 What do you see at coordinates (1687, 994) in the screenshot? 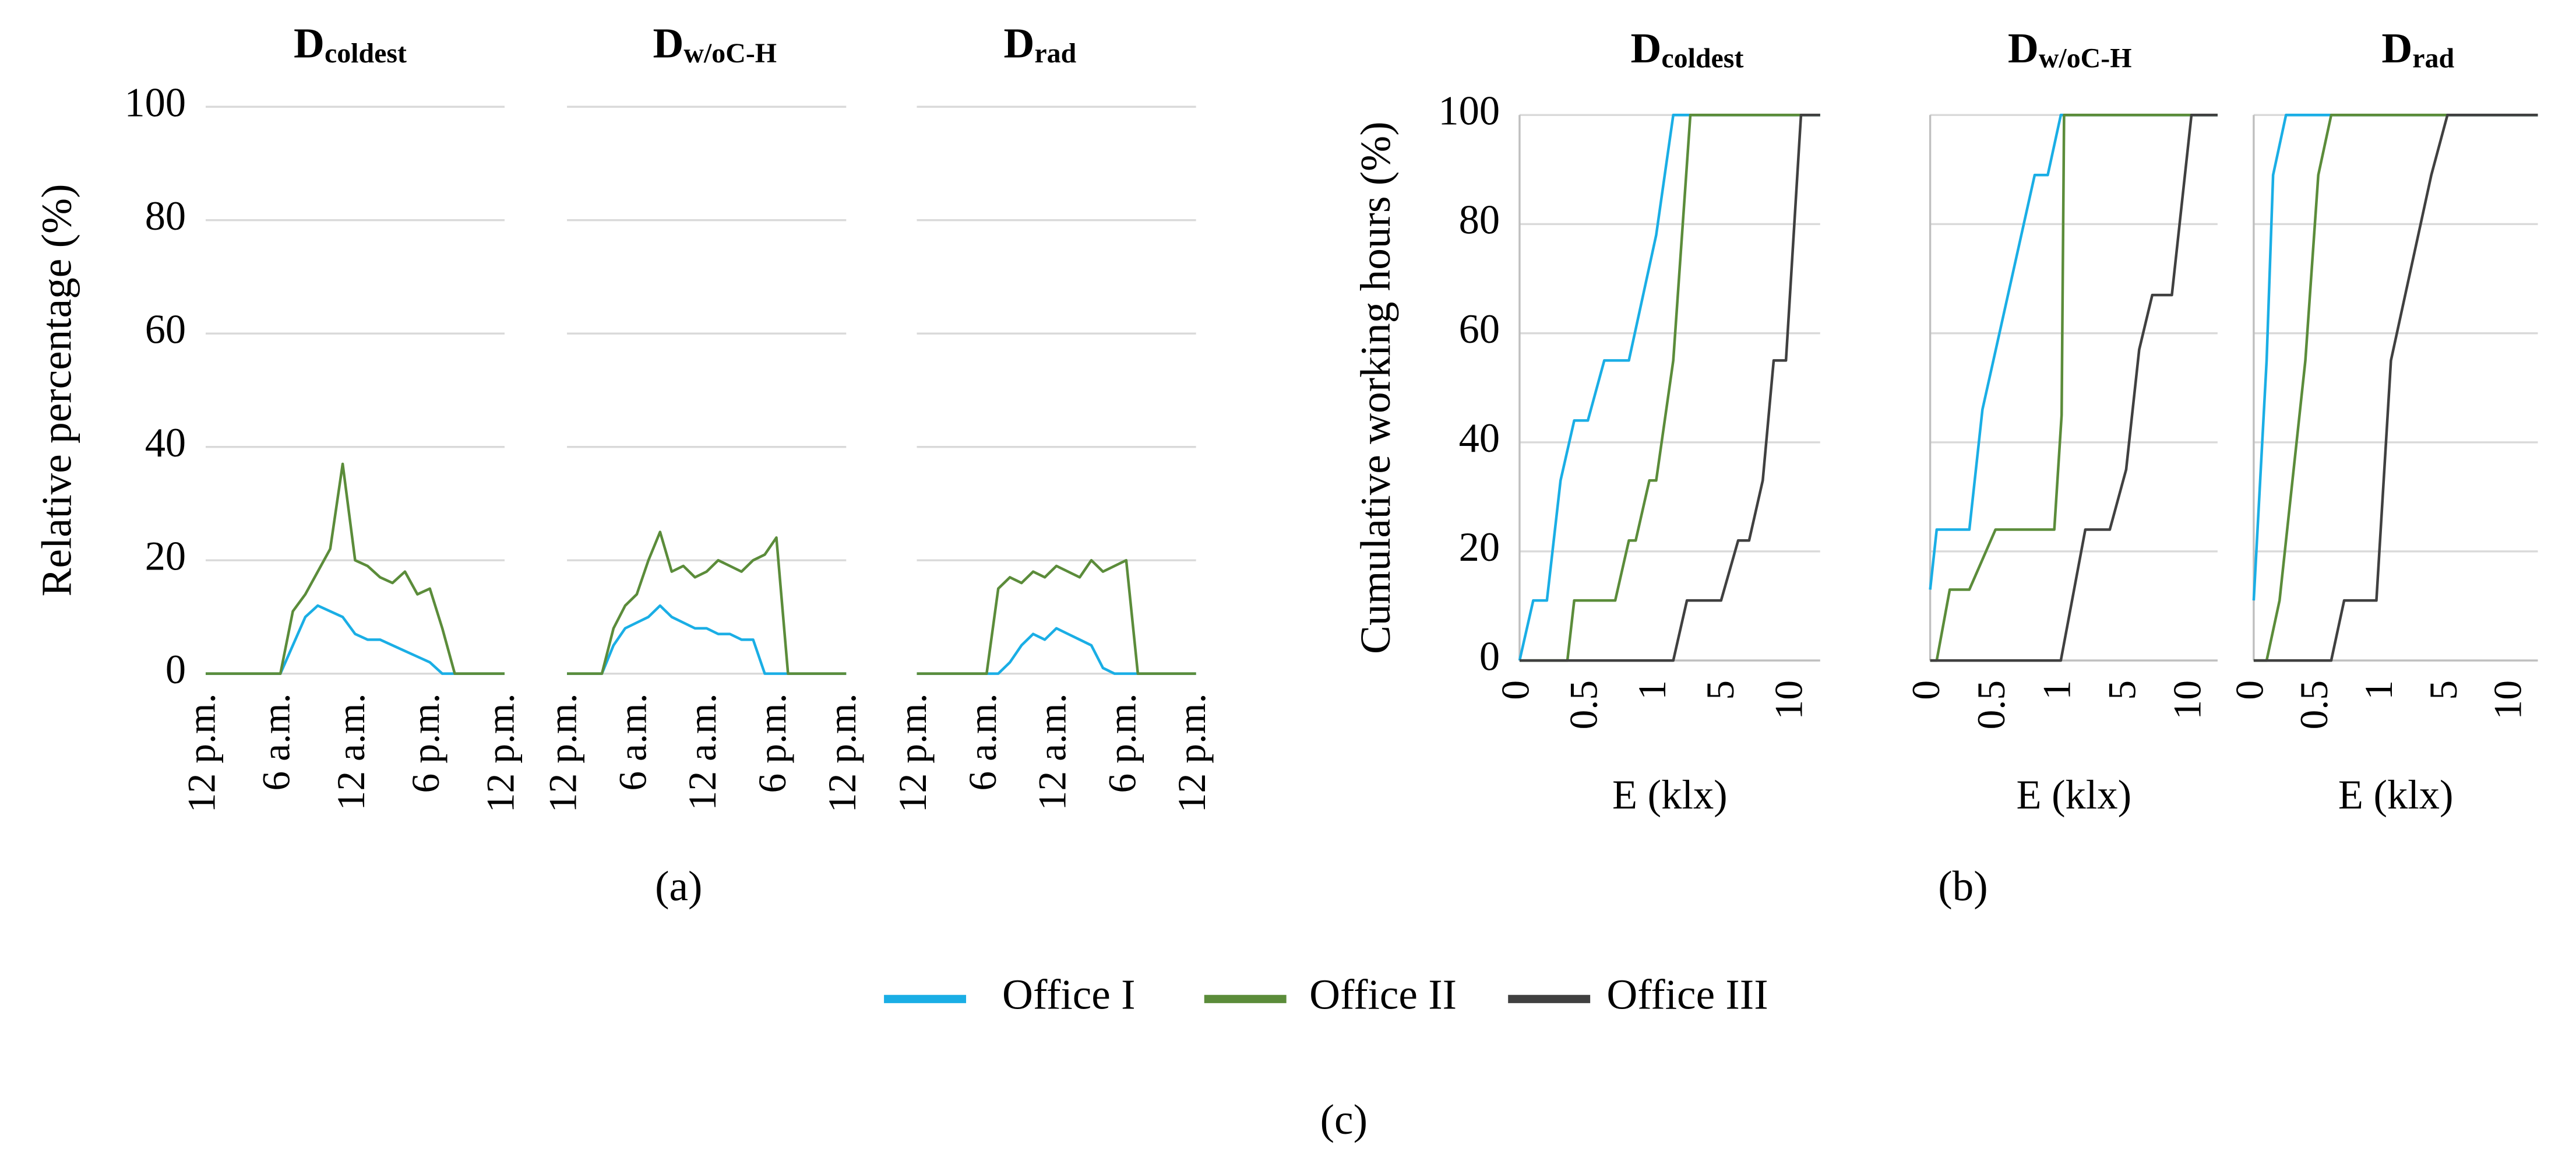
I see `legend-label: Office III` at bounding box center [1687, 994].